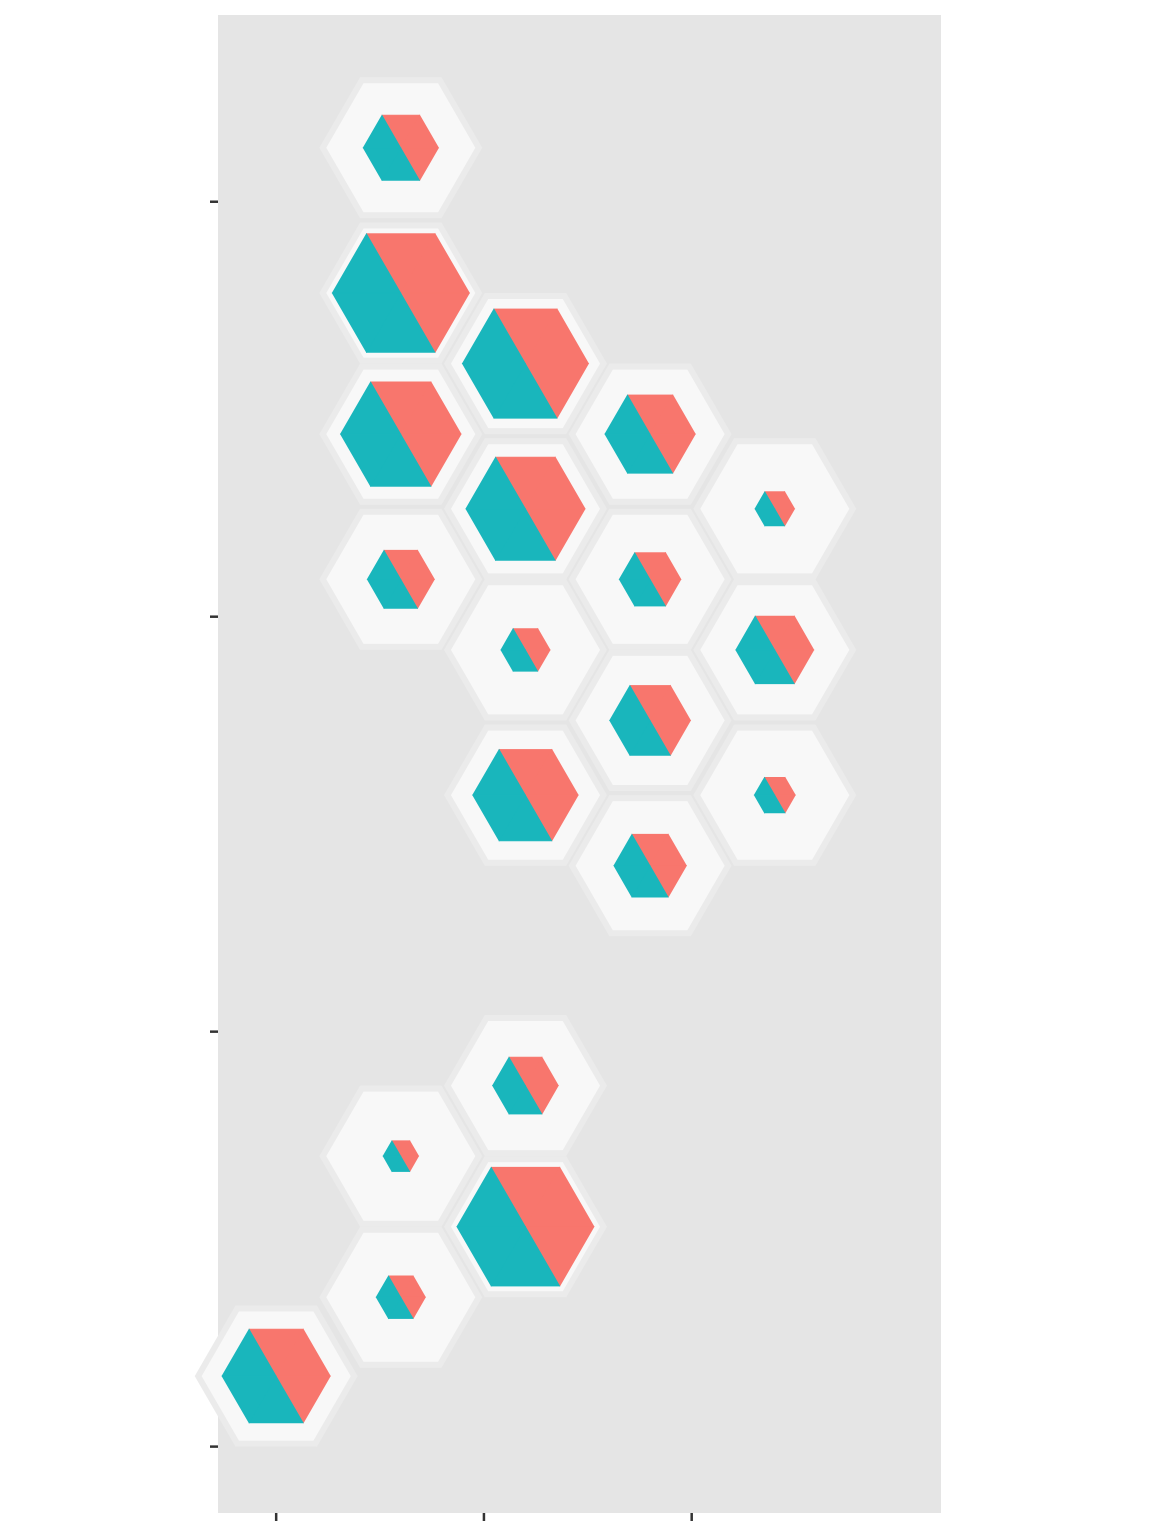 This screenshot has width=1152, height=1536. What do you see at coordinates (214, 824) in the screenshot?
I see `y-axis` at bounding box center [214, 824].